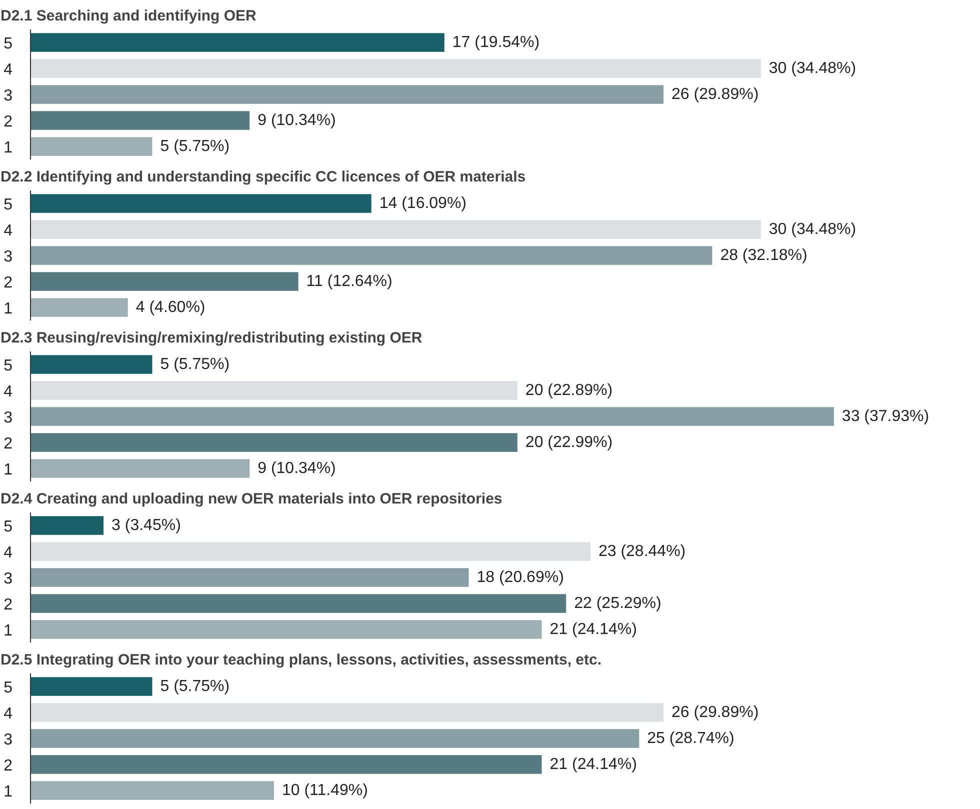  What do you see at coordinates (263, 177) in the screenshot?
I see `chart-title: D2.2 Identifying and understanding specific CC licences of OER materials` at bounding box center [263, 177].